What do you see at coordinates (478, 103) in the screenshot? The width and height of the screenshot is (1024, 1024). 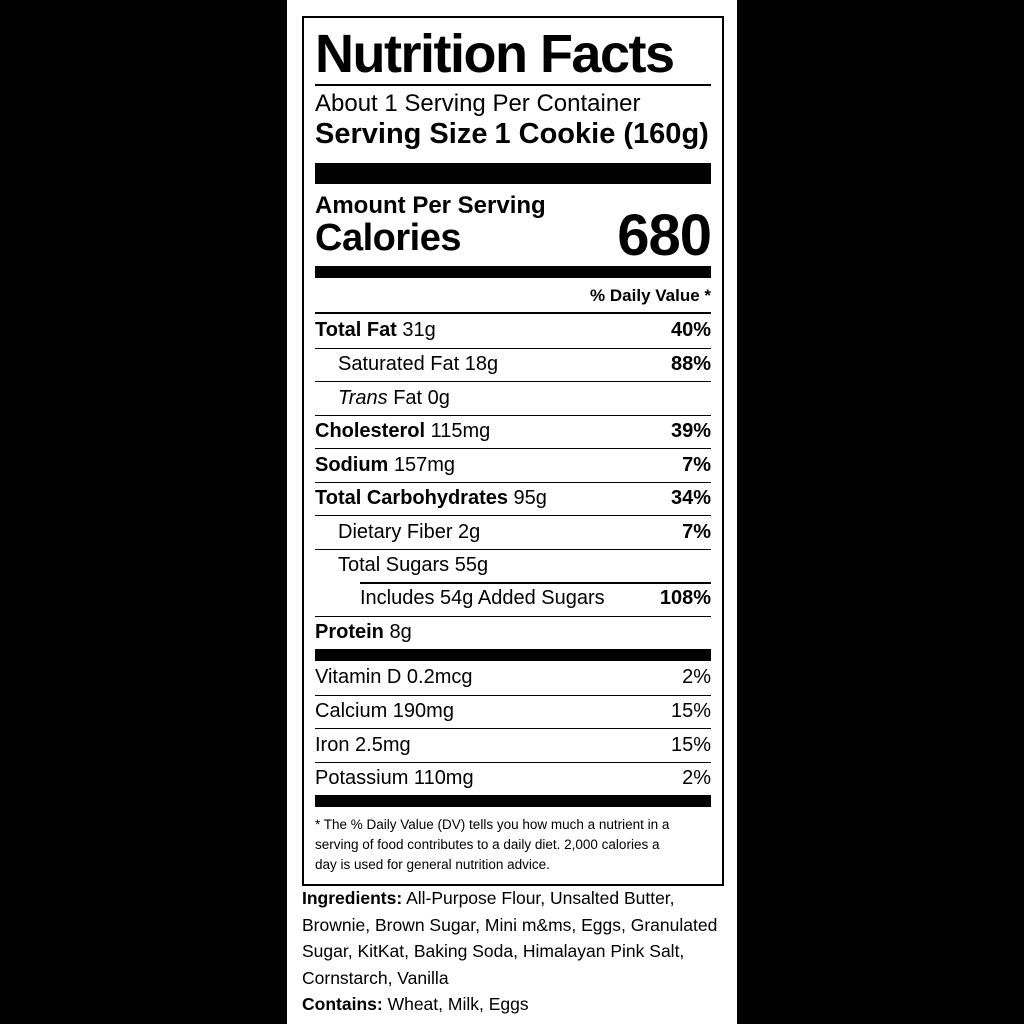 I see `servings-per-container: About 1 Serving Per Container` at bounding box center [478, 103].